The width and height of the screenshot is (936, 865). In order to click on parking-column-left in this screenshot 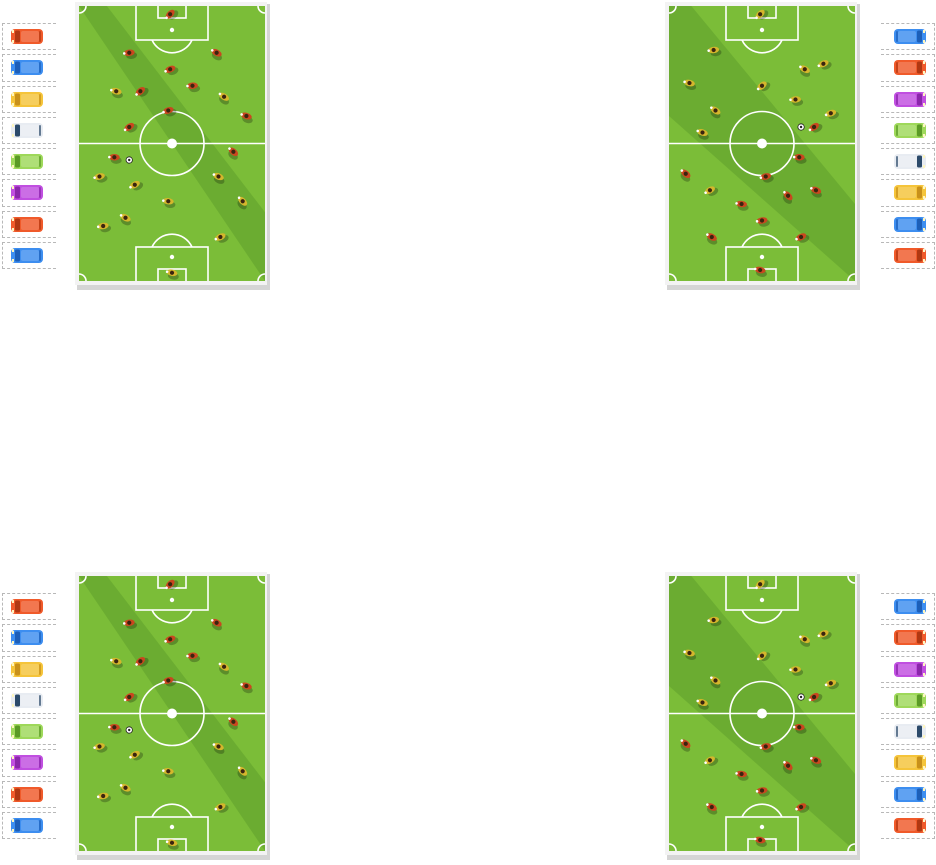, I will do `click(29, 146)`.